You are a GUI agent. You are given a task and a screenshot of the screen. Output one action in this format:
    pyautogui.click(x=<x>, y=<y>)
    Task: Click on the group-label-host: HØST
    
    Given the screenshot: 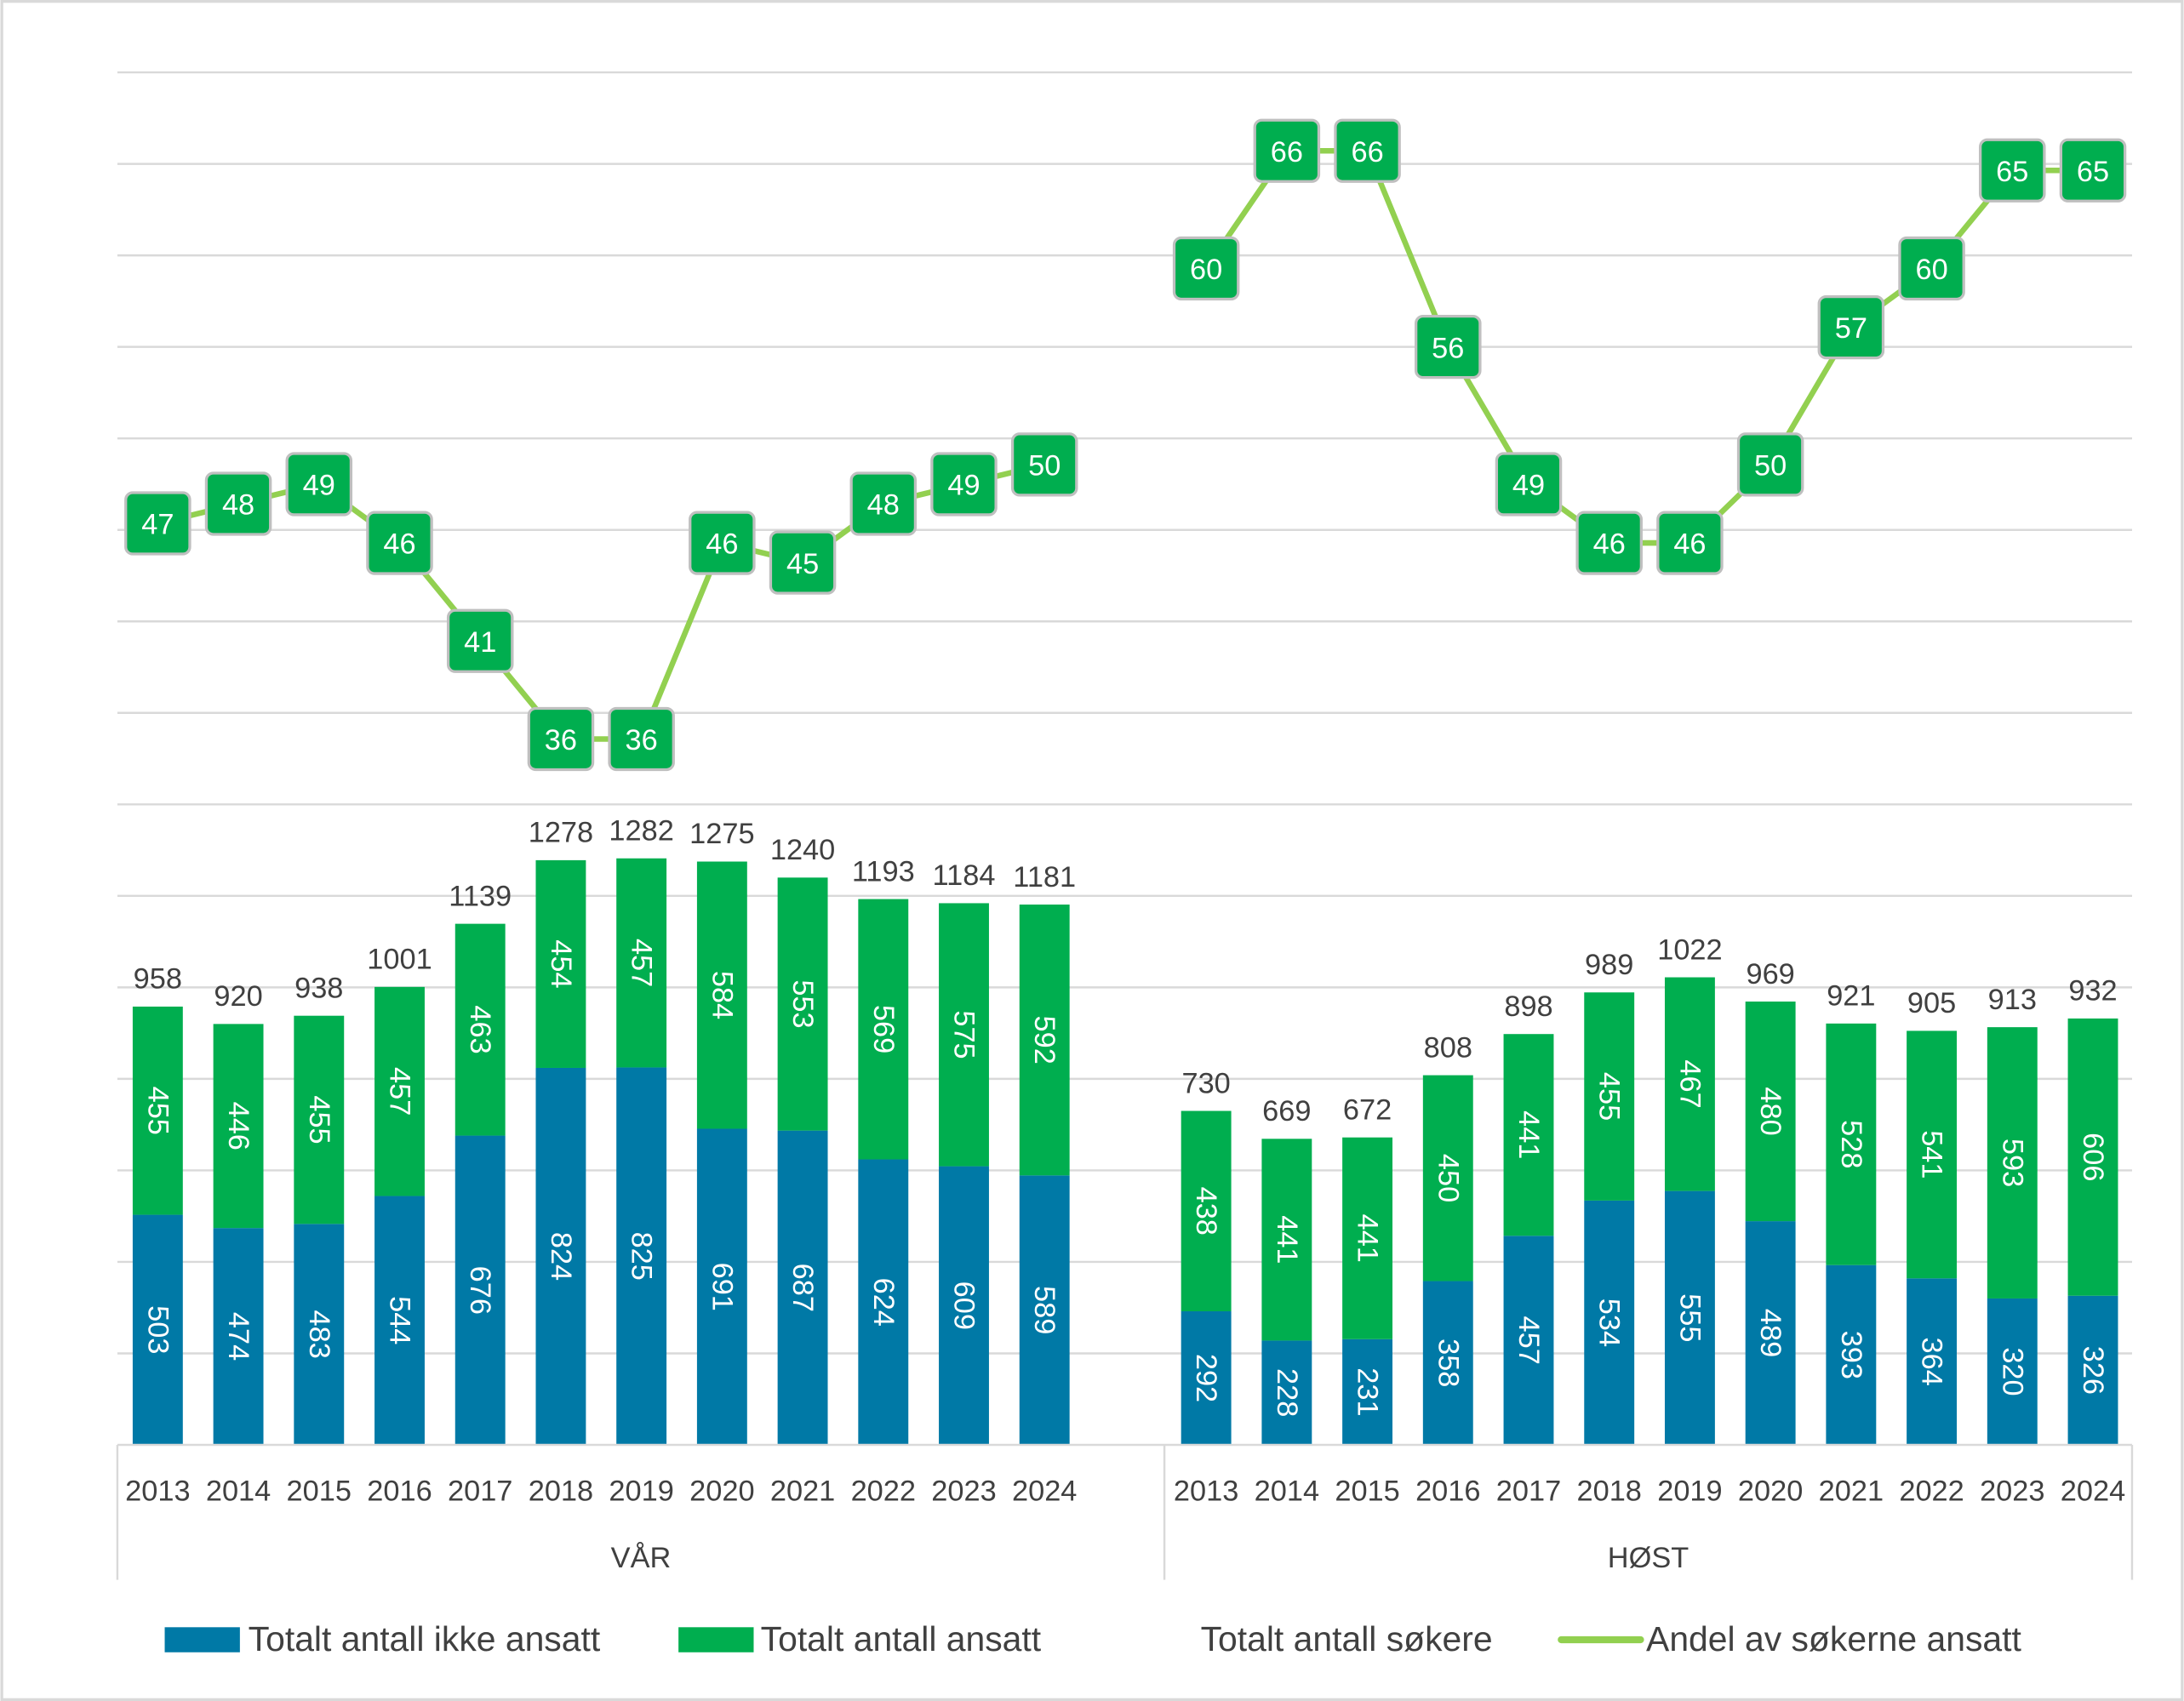 What is the action you would take?
    pyautogui.click(x=1648, y=1558)
    